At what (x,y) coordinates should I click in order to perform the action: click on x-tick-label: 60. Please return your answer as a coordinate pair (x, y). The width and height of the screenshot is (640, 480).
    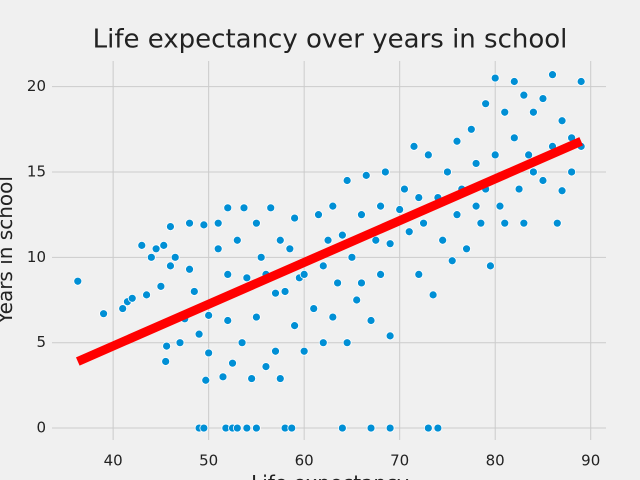
    Looking at the image, I should click on (304, 461).